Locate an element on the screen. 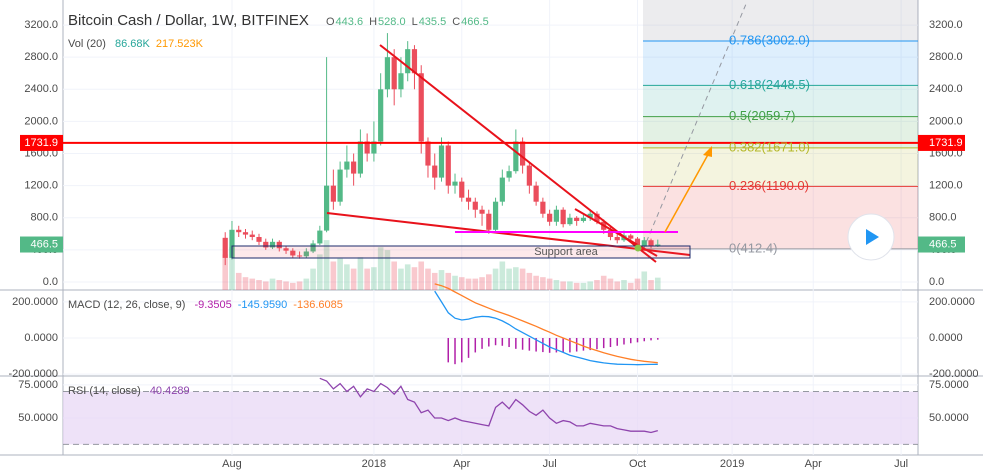  chart-title: Bitcoin Cash / Dollar, 1W, BITFINEX is located at coordinates (188, 20).